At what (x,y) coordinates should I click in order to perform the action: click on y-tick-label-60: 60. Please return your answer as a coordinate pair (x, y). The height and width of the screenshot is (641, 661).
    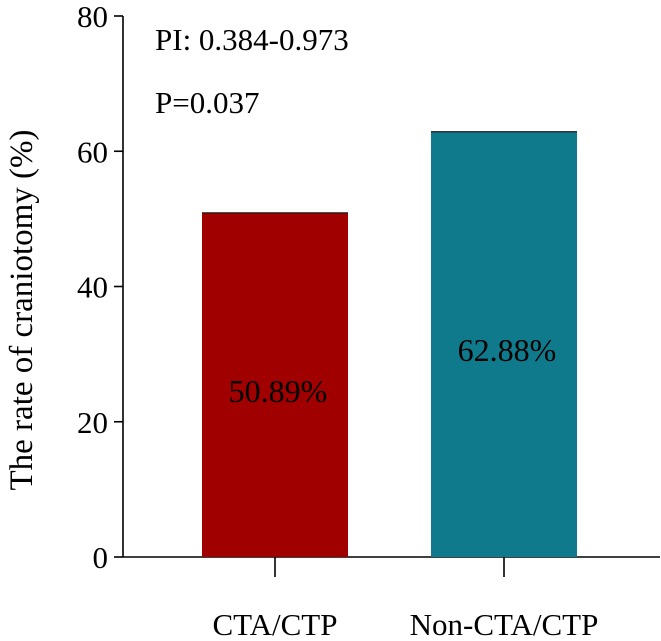
    Looking at the image, I should click on (92, 151).